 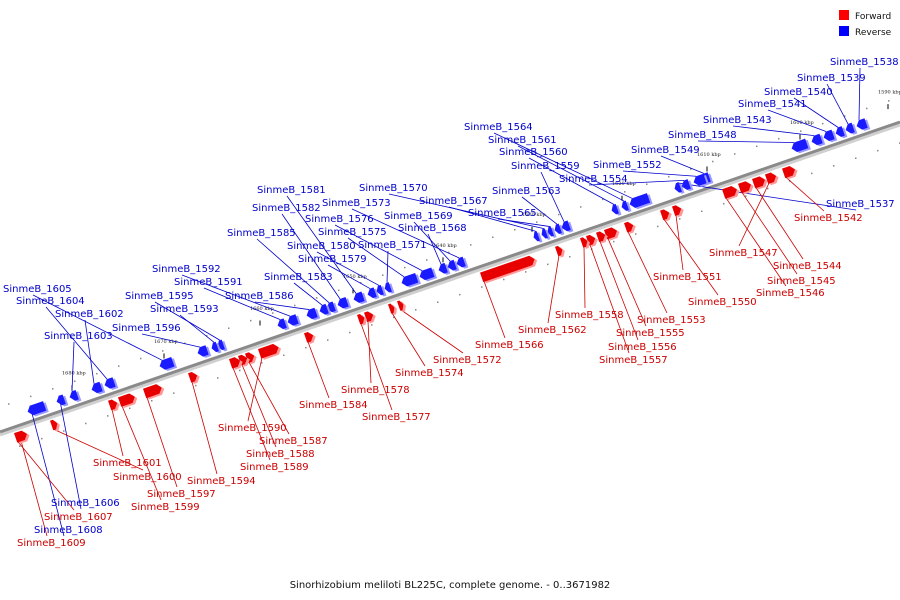 What do you see at coordinates (671, 320) in the screenshot?
I see `forward-gene-label: SinmeB_1553` at bounding box center [671, 320].